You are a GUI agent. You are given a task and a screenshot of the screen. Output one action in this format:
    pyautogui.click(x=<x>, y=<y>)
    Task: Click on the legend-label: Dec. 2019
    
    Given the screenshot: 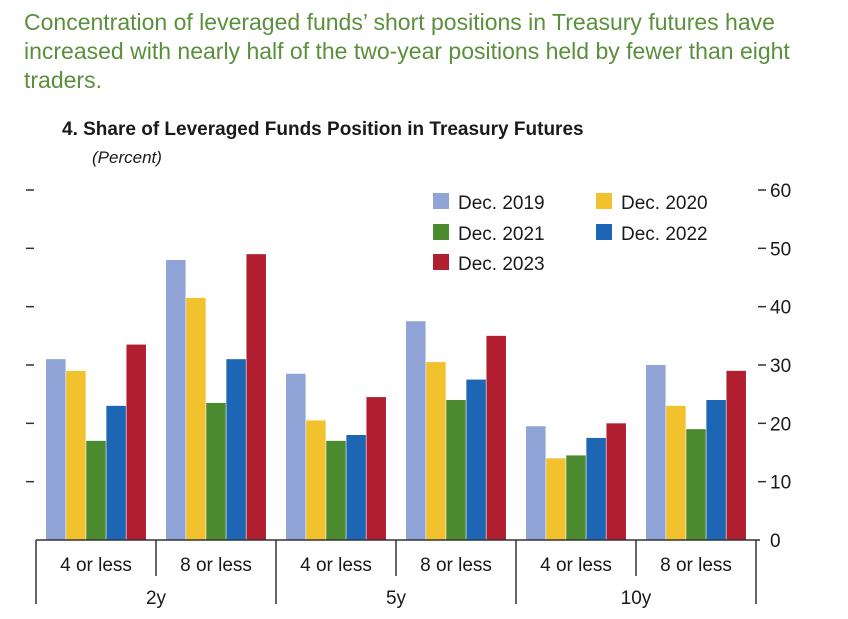 What is the action you would take?
    pyautogui.click(x=501, y=203)
    